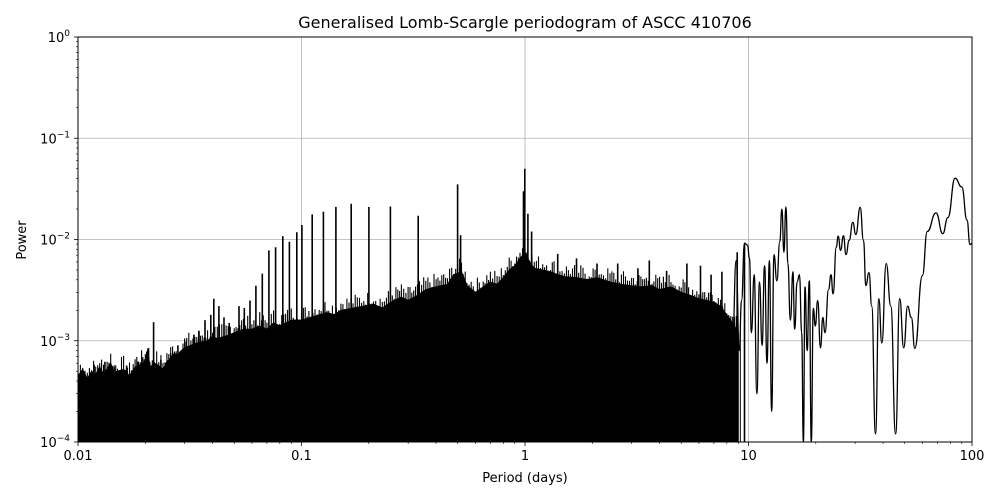 This screenshot has height=500, width=1000. Describe the element at coordinates (748, 456) in the screenshot. I see `x-tick-label: 10` at that location.